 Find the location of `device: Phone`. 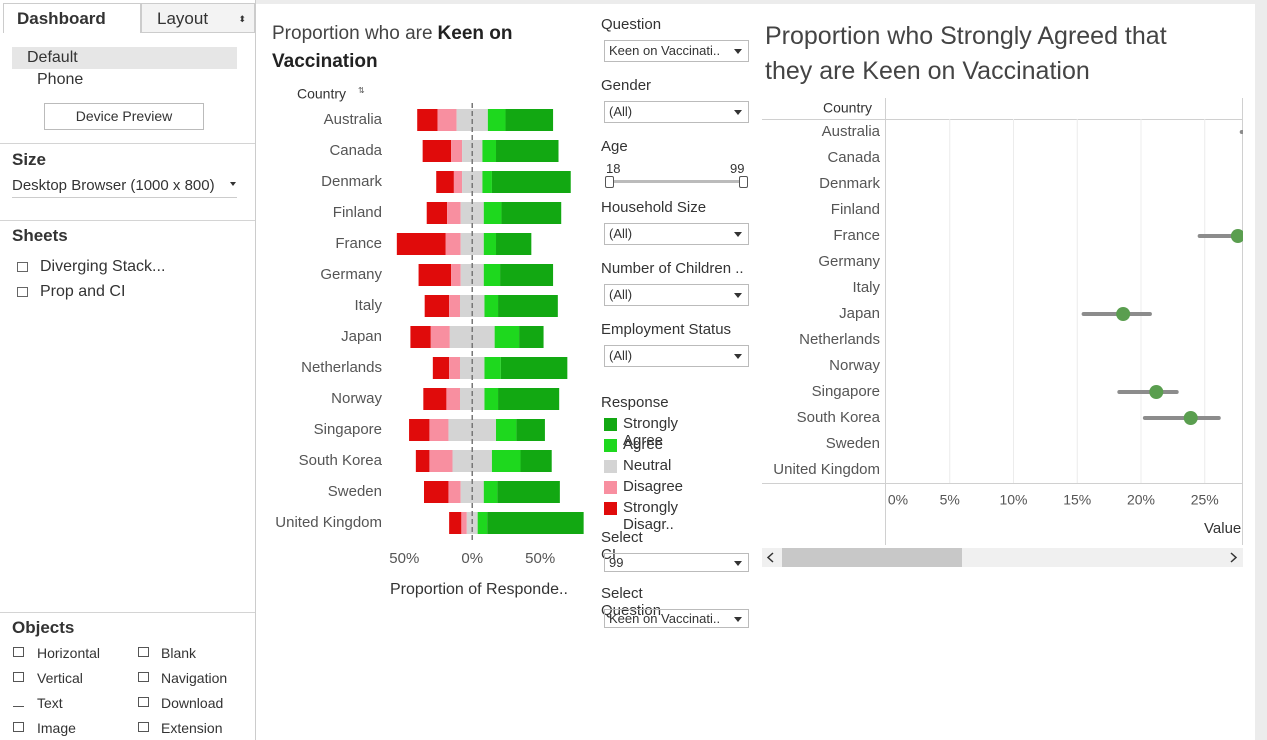

device: Phone is located at coordinates (60, 79).